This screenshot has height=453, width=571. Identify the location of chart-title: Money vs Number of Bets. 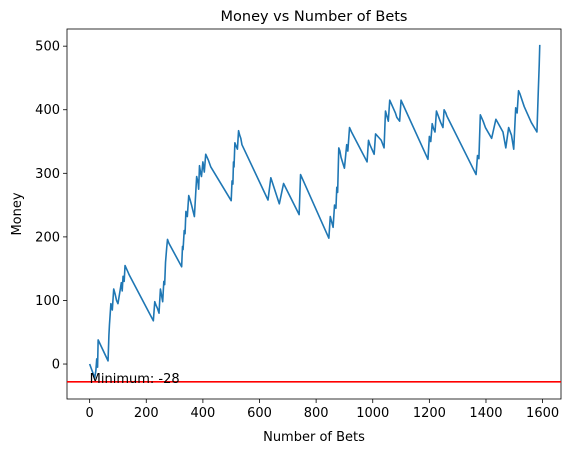
(314, 17).